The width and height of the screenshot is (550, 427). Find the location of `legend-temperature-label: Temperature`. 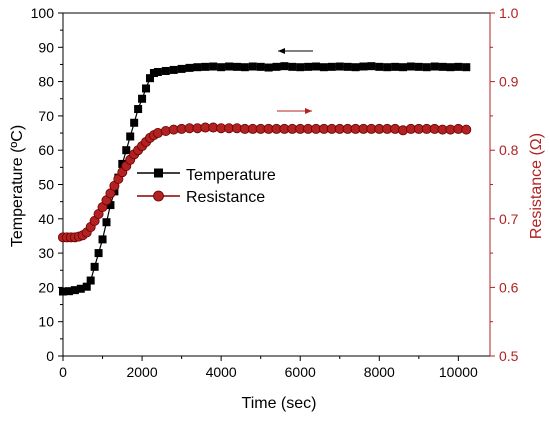

legend-temperature-label: Temperature is located at coordinates (231, 175).